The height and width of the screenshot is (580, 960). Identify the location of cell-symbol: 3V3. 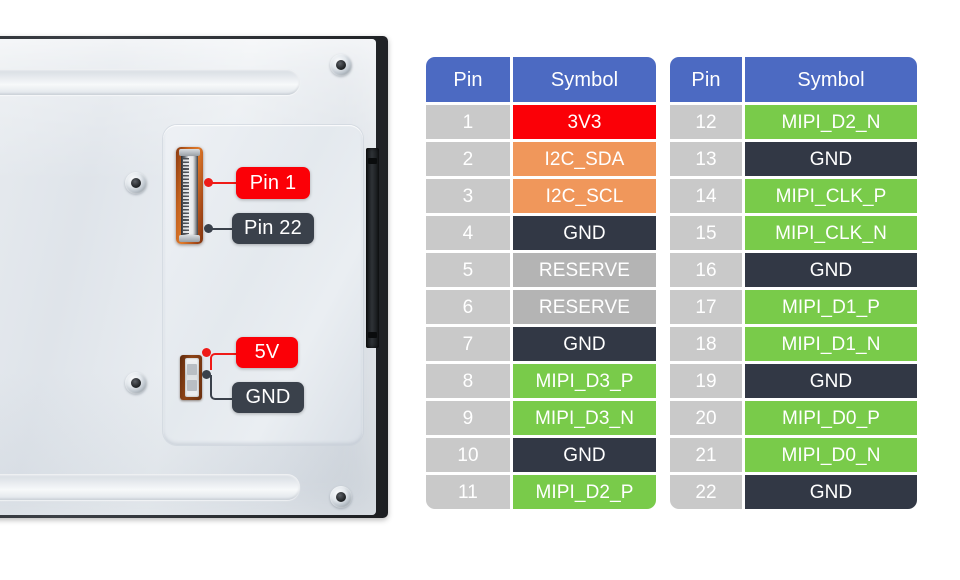
(584, 122).